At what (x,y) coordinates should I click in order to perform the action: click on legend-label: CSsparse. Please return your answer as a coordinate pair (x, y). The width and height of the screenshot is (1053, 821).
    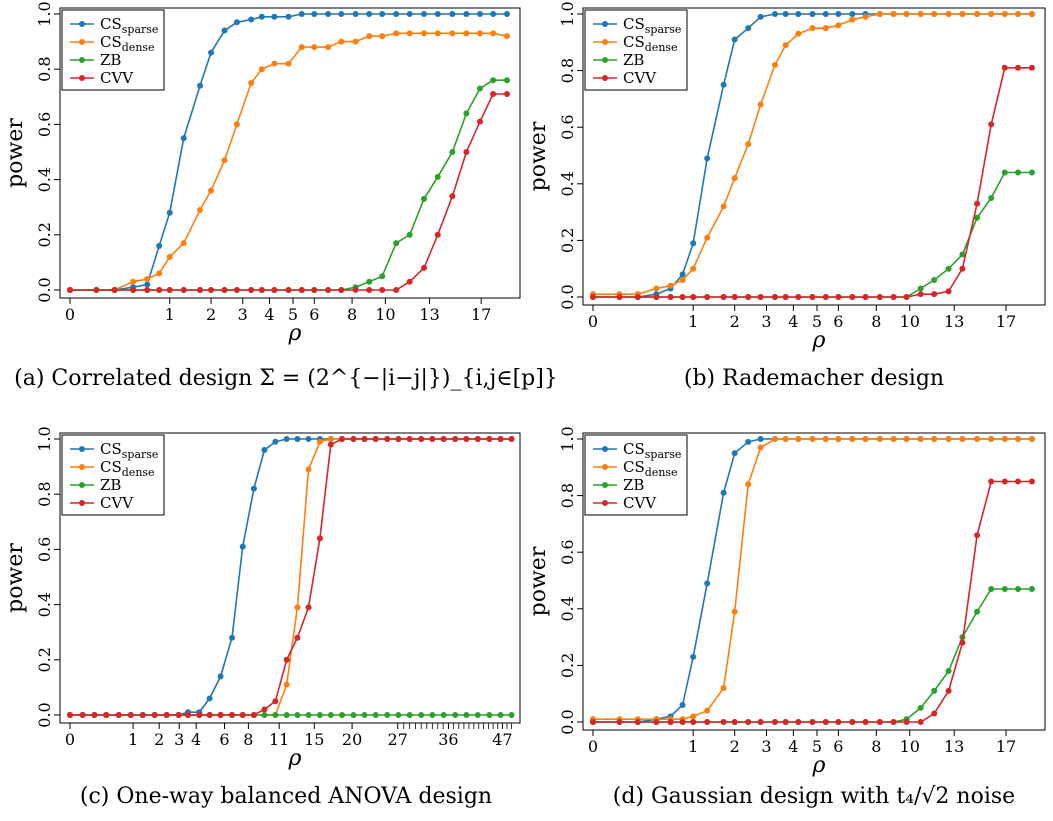
    Looking at the image, I should click on (129, 25).